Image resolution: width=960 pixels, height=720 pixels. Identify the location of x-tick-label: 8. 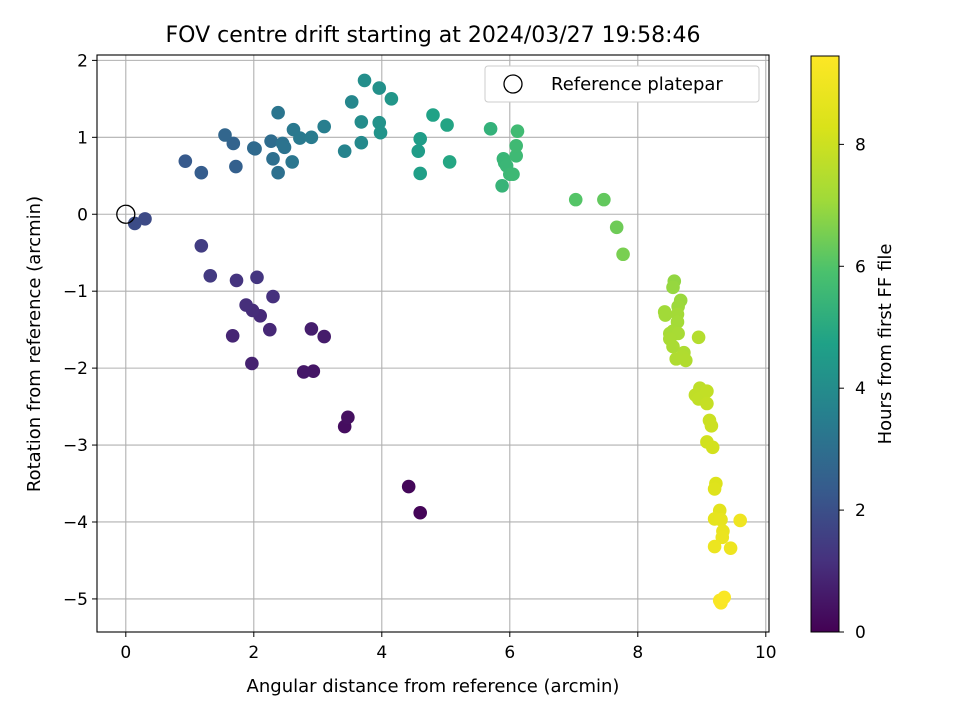
(637, 653).